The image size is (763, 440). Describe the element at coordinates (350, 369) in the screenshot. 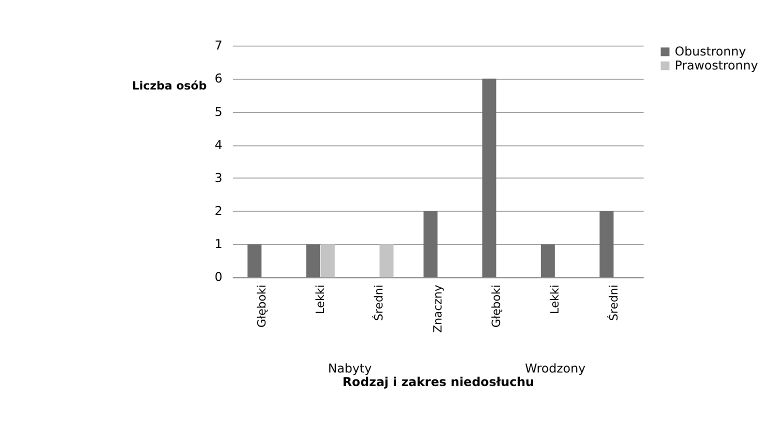

I see `text: Nabyty` at that location.